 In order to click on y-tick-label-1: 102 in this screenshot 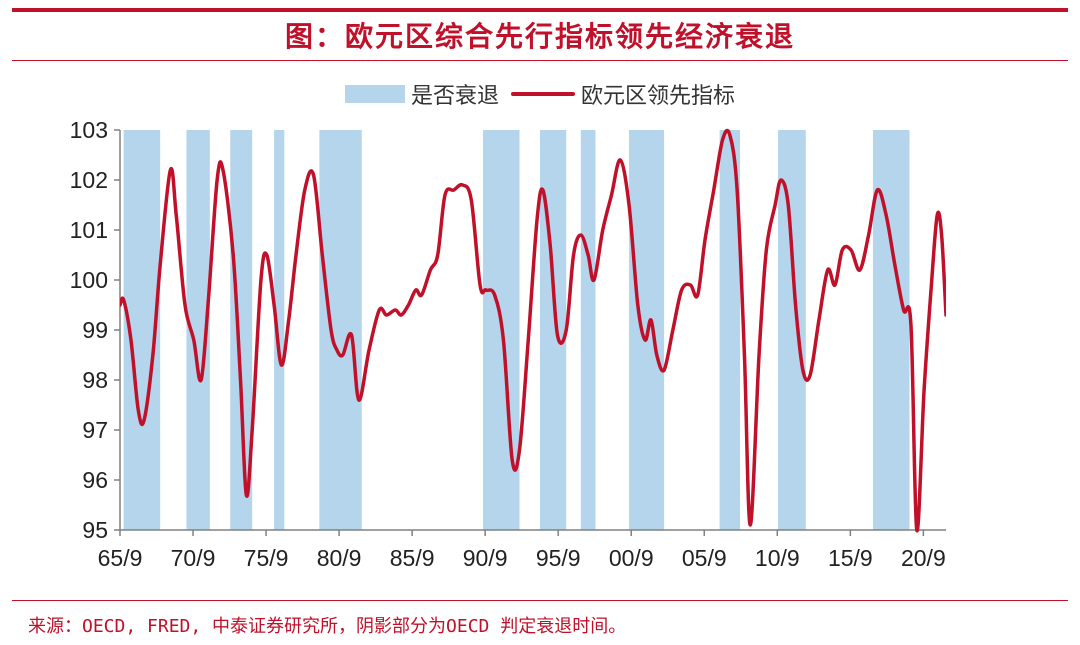, I will do `click(89, 180)`.